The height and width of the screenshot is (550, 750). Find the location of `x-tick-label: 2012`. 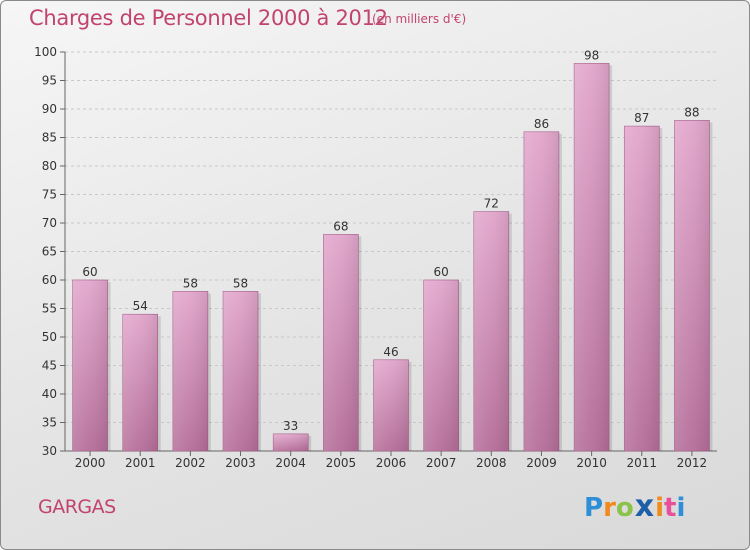

x-tick-label: 2012 is located at coordinates (692, 463).